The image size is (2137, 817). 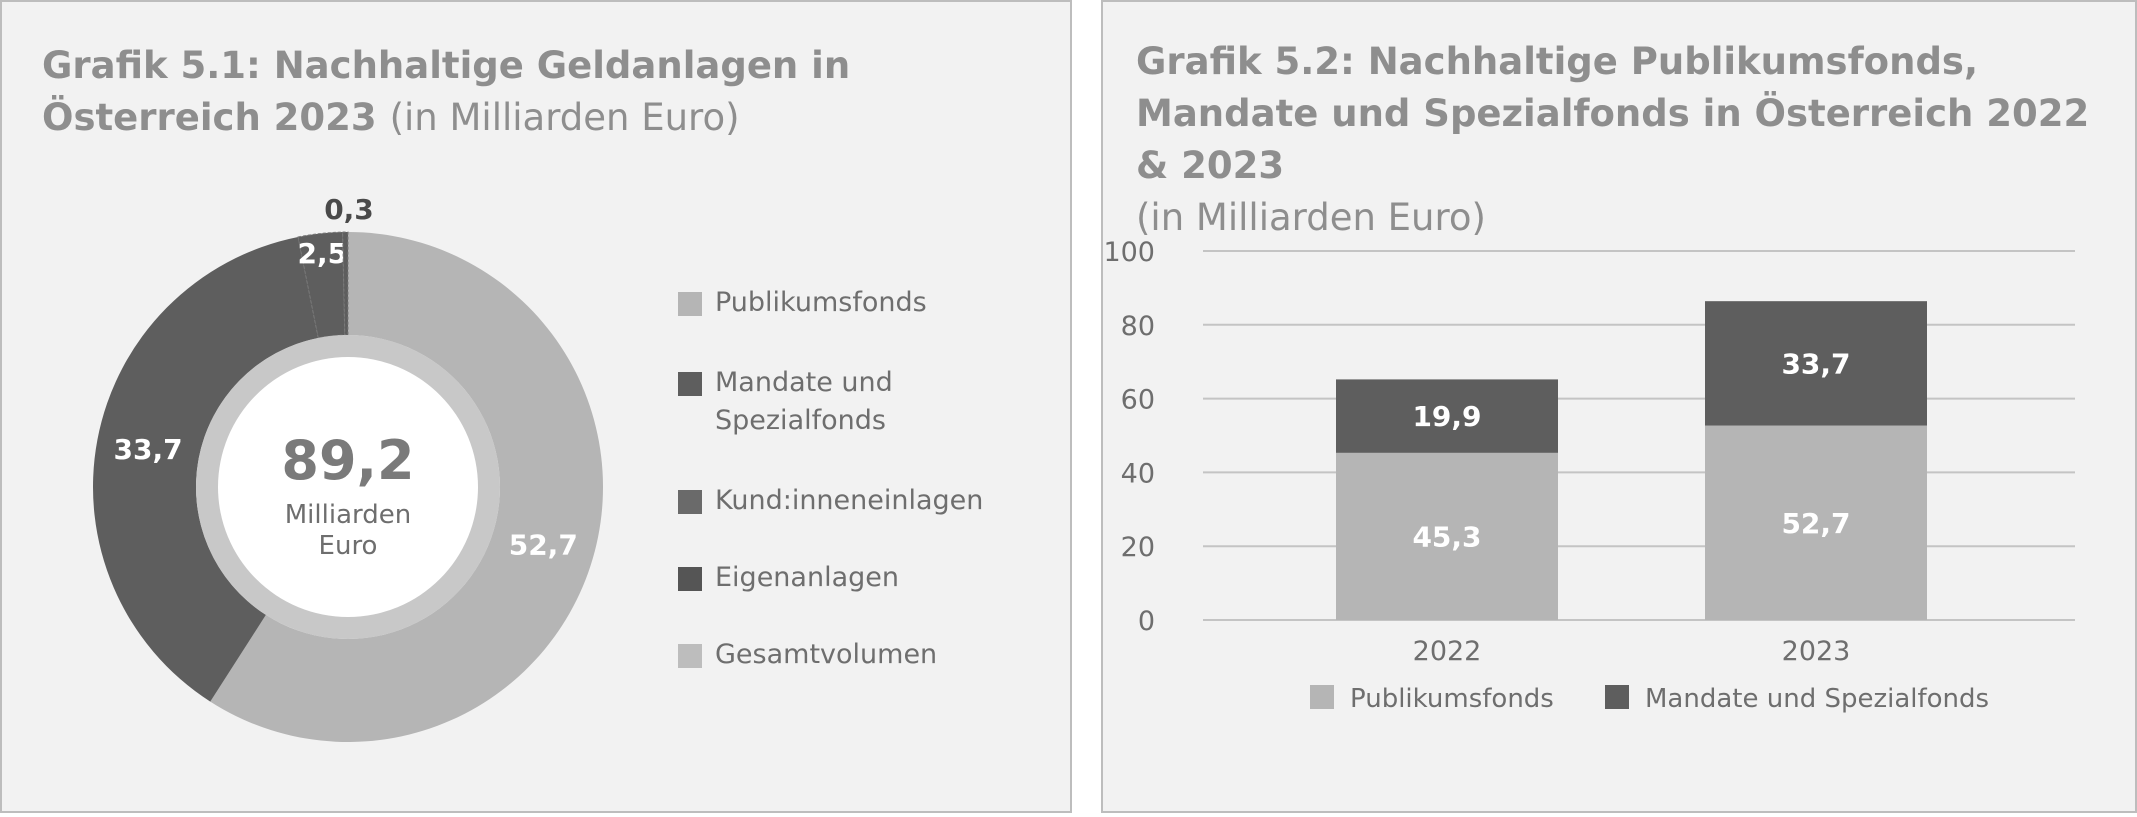 What do you see at coordinates (349, 209) in the screenshot?
I see `slice-value-label: 0,3` at bounding box center [349, 209].